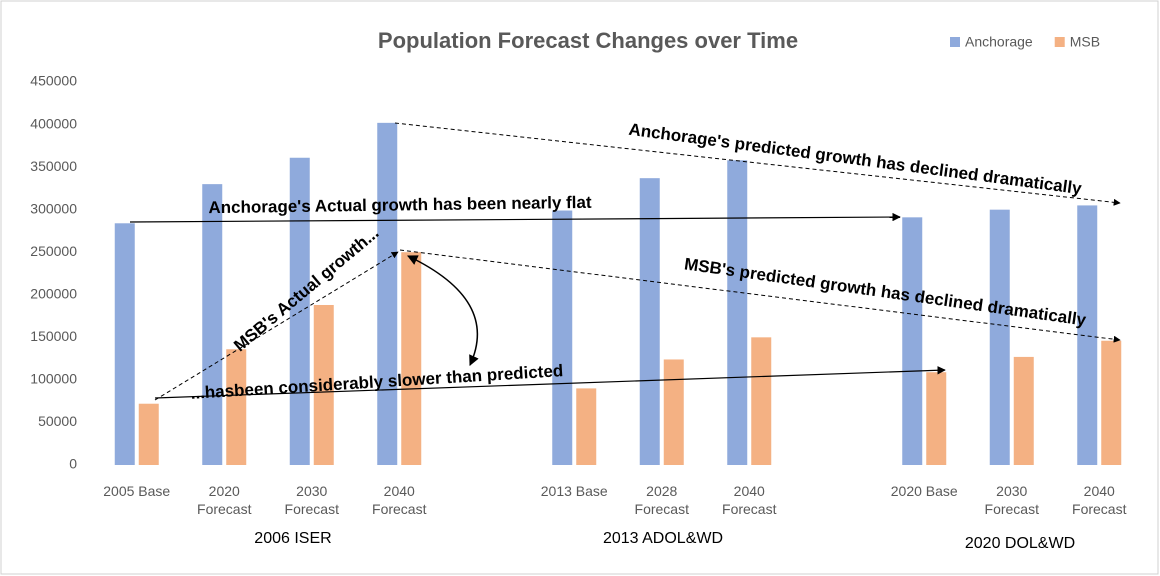 This screenshot has height=576, width=1160. Describe the element at coordinates (924, 491) in the screenshot. I see `x-tick-label: 2020 Base` at that location.